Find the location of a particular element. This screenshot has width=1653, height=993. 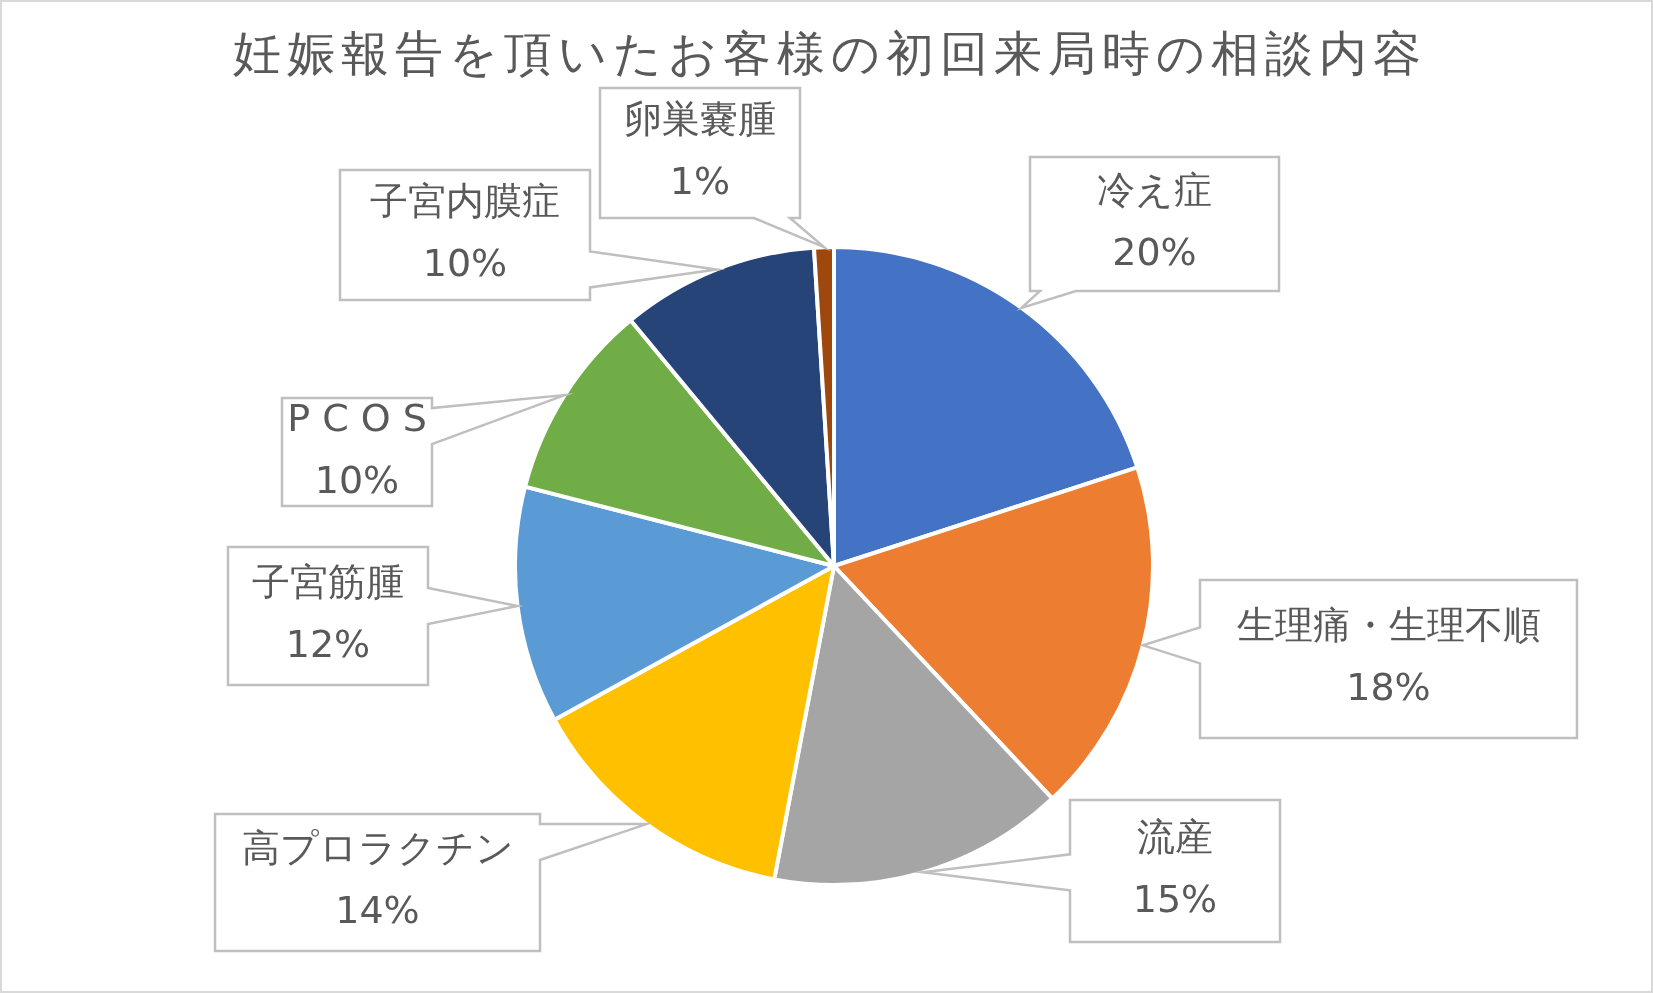

slice-label: 冷え症 is located at coordinates (1154, 189).